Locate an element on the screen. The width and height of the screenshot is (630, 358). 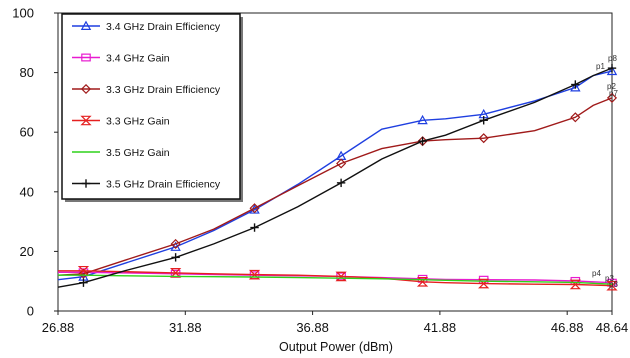
marker-label: p3 is located at coordinates (609, 278).